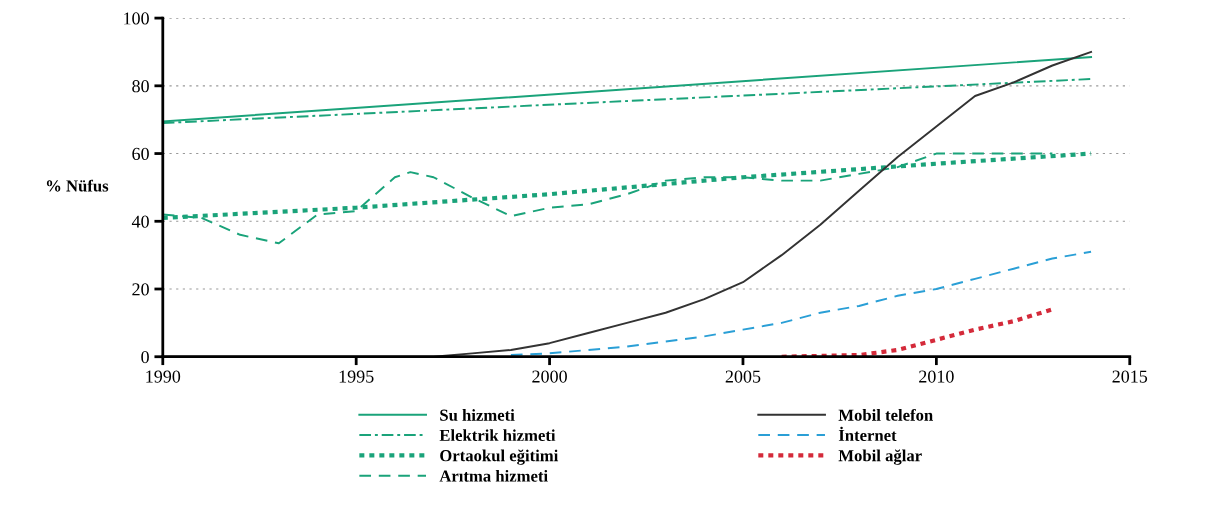 This screenshot has height=517, width=1224. Describe the element at coordinates (77, 185) in the screenshot. I see `y-axis-title: % Nüfus` at that location.